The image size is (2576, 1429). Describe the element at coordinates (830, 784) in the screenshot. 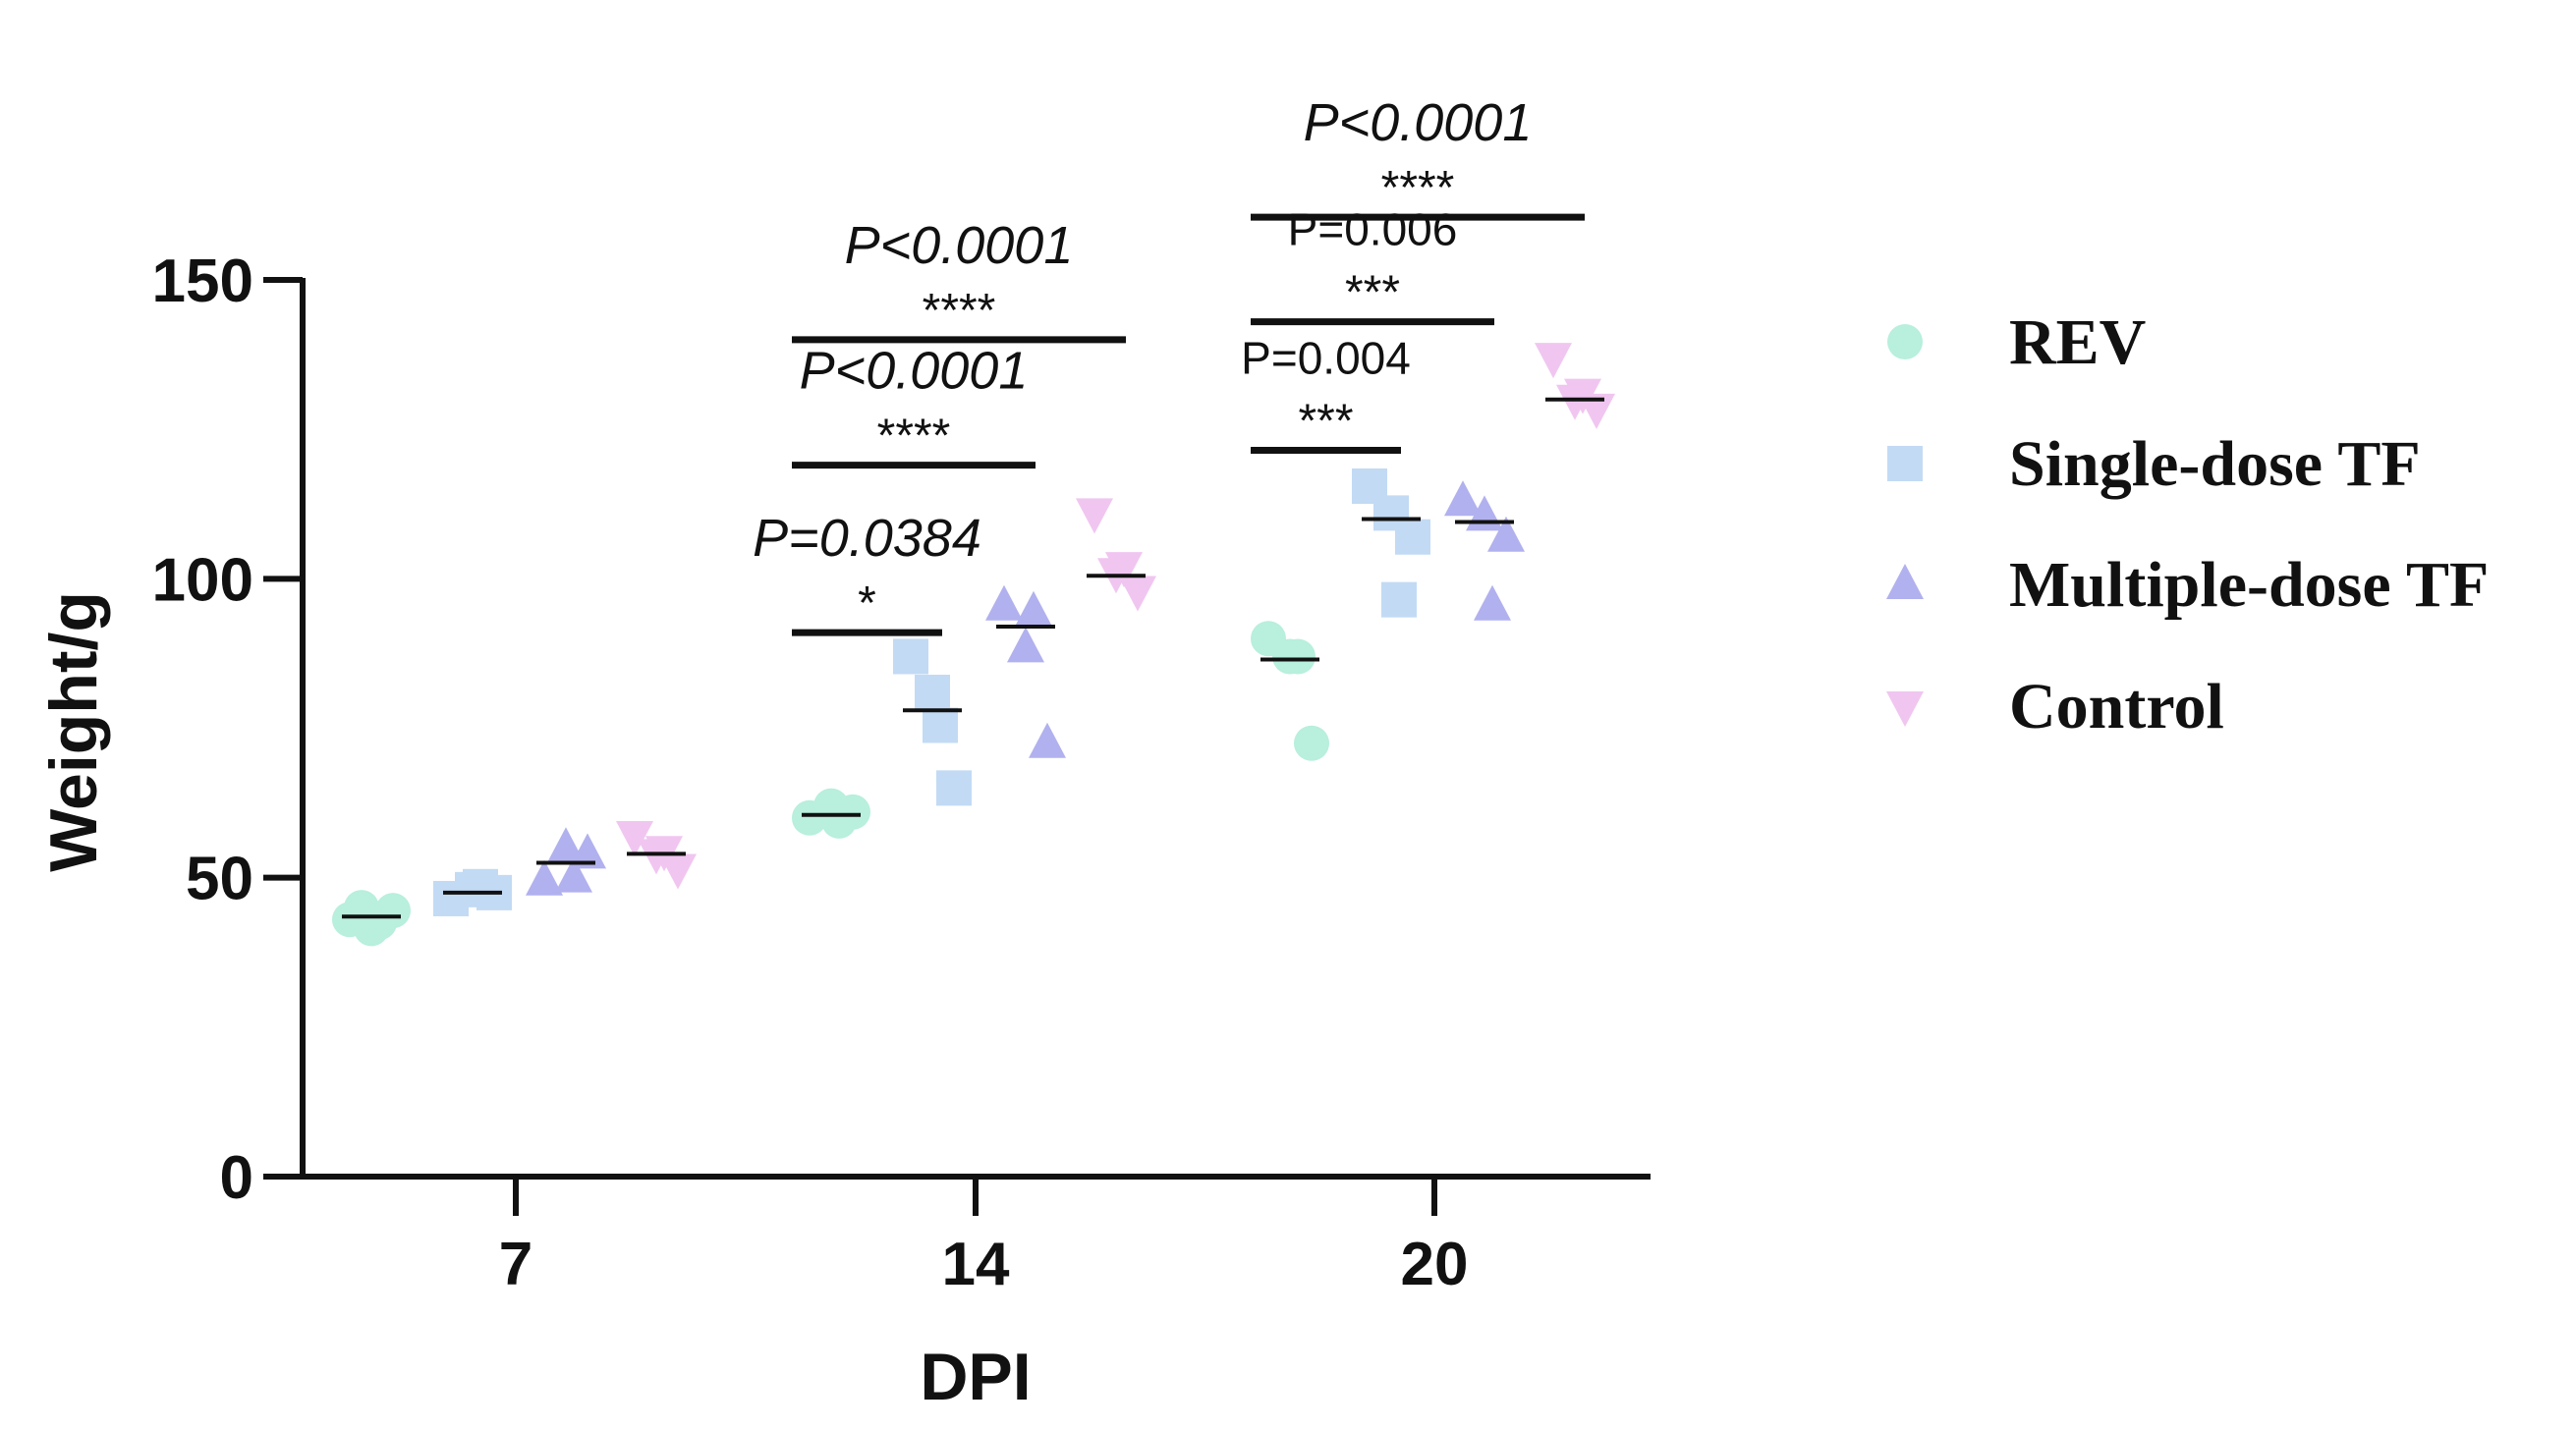

I see `series-rev` at that location.